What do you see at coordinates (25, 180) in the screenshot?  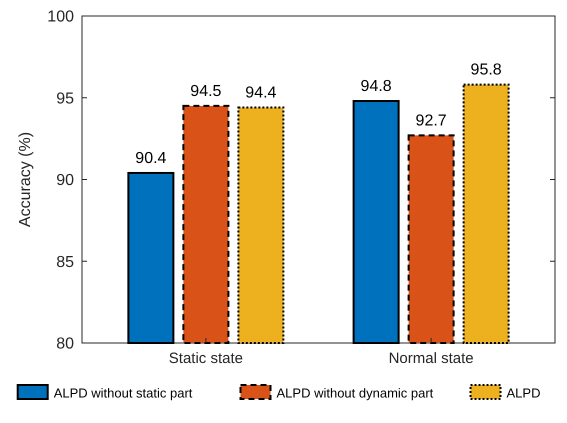 I see `y-axis-title: Accuracy (%)` at bounding box center [25, 180].